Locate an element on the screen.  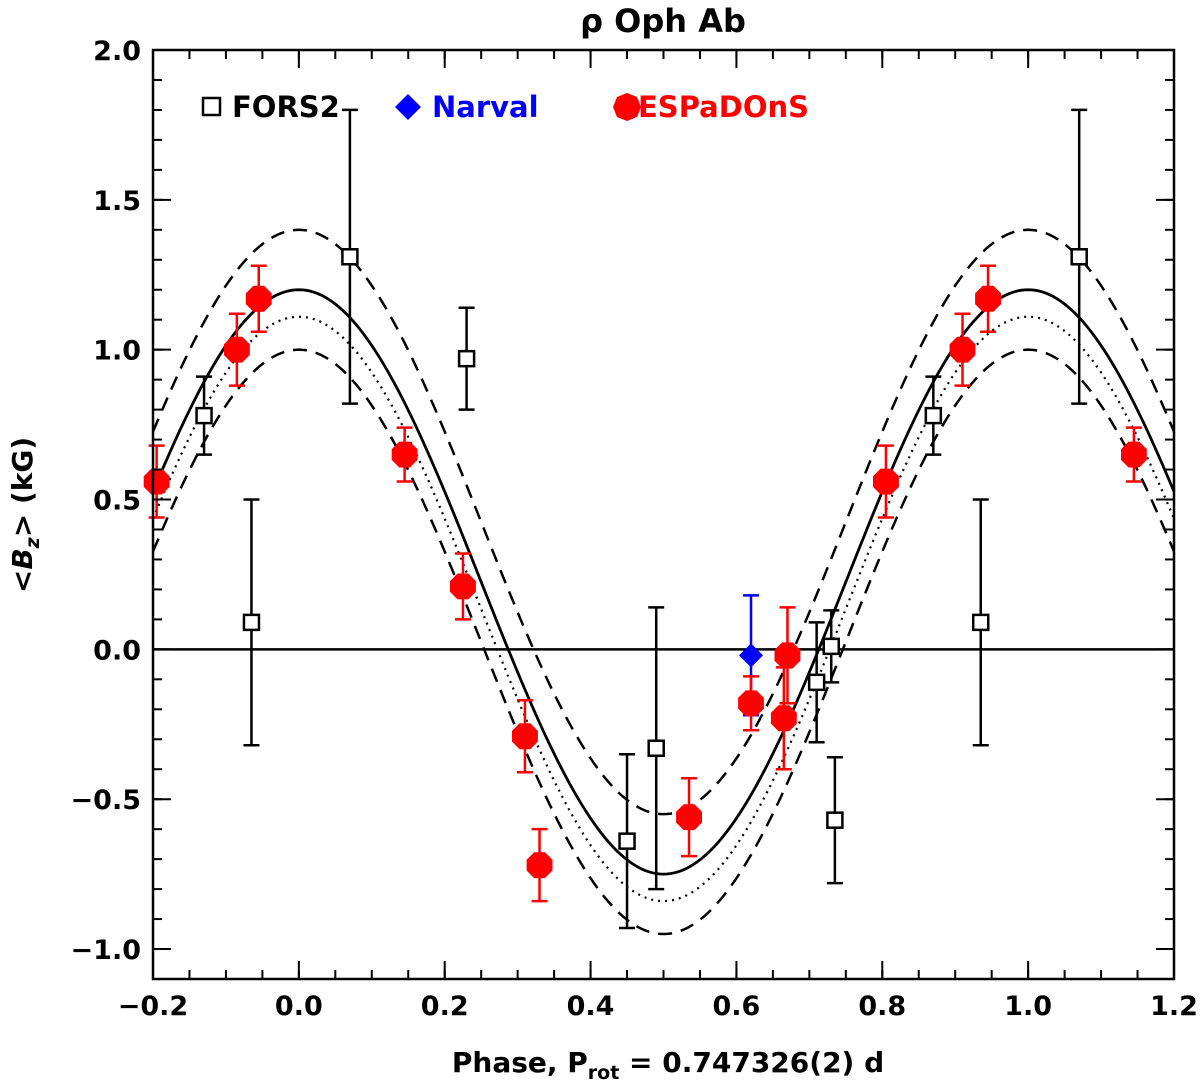
chart-title: ρ Oph Ab is located at coordinates (663, 21).